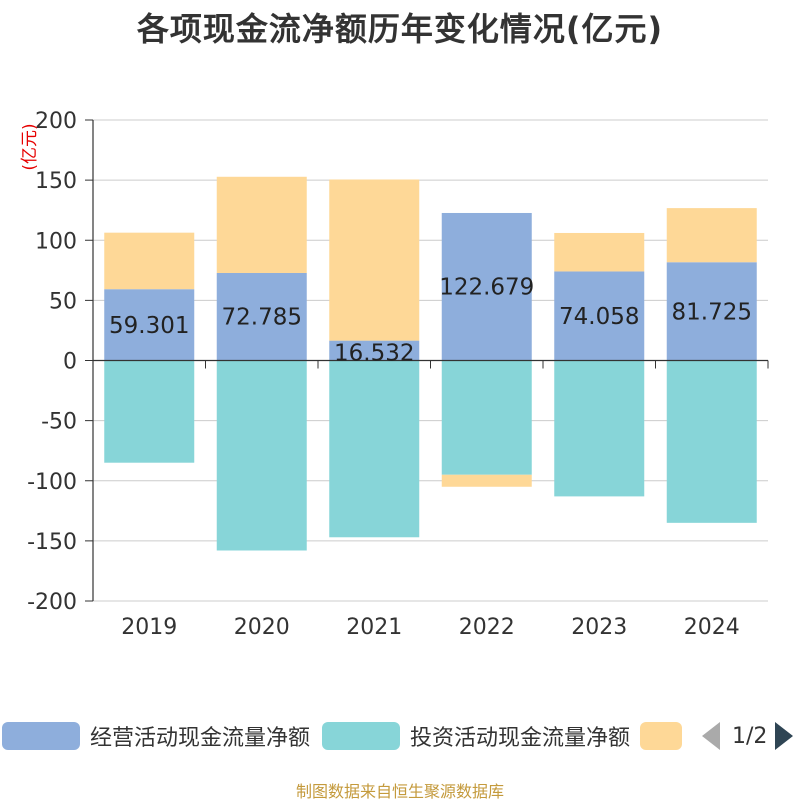  What do you see at coordinates (784, 736) in the screenshot?
I see `legend-next-page-icon` at bounding box center [784, 736].